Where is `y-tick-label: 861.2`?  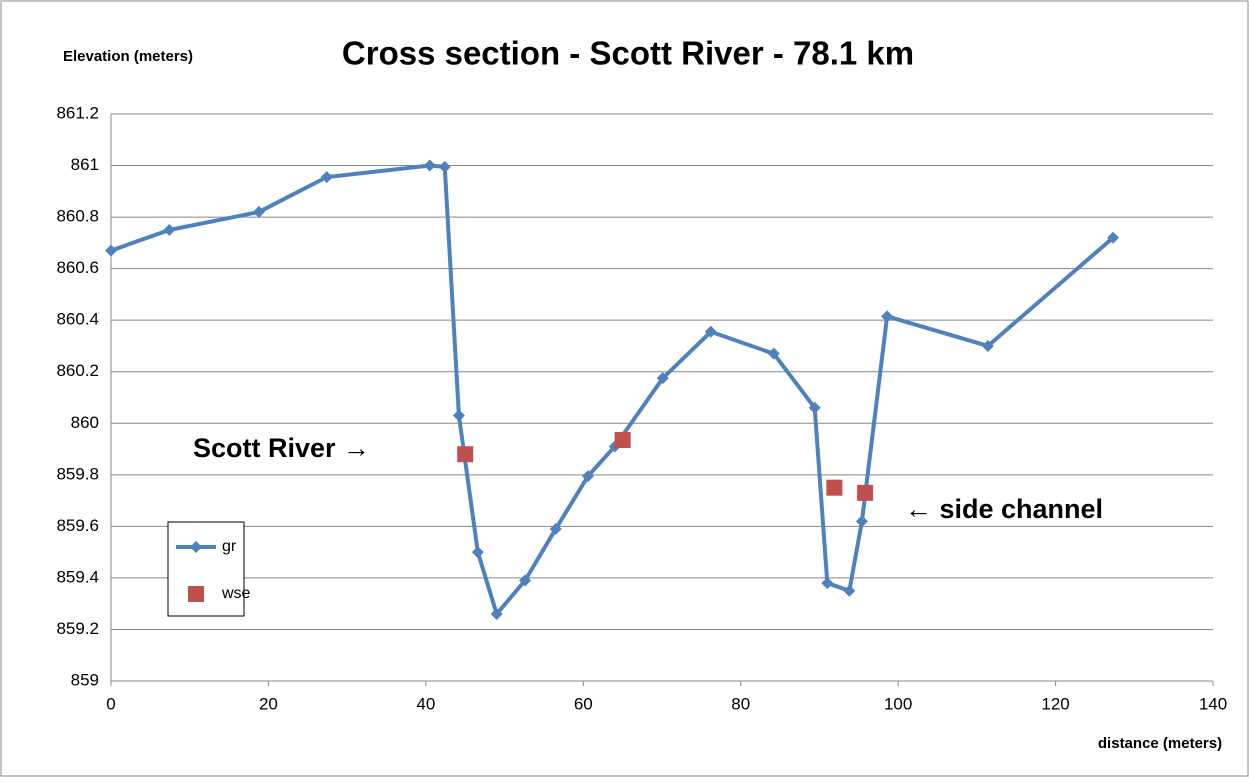 y-tick-label: 861.2 is located at coordinates (77, 112).